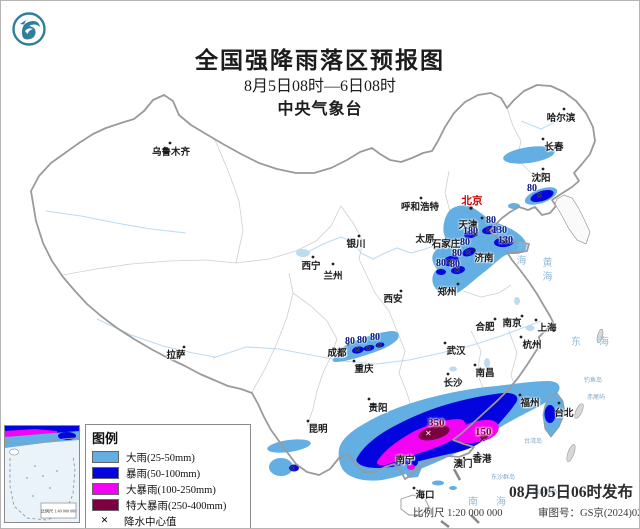 The image size is (640, 529). Describe the element at coordinates (571, 492) in the screenshot. I see `issue-time: 08月05日06时发布` at that location.